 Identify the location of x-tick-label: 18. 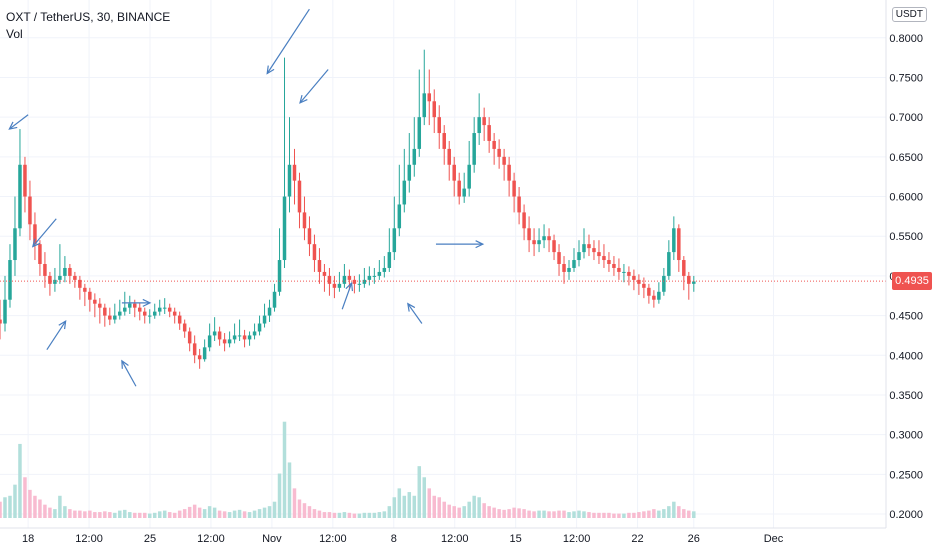
(28, 539).